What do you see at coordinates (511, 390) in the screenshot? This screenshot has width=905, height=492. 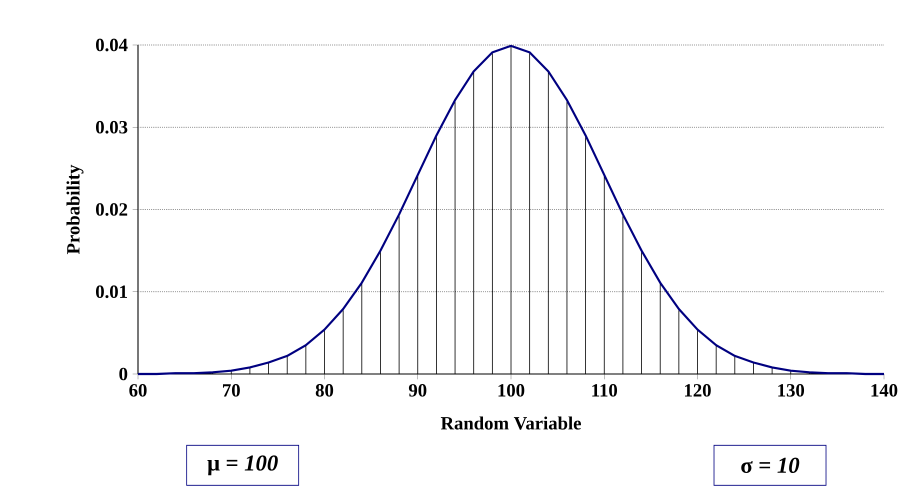 I see `x-tick-label: 100` at bounding box center [511, 390].